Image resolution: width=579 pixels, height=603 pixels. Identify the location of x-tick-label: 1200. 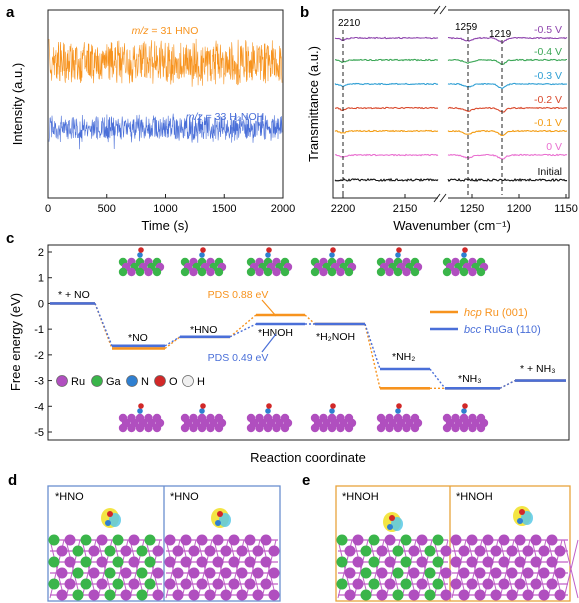
(519, 209).